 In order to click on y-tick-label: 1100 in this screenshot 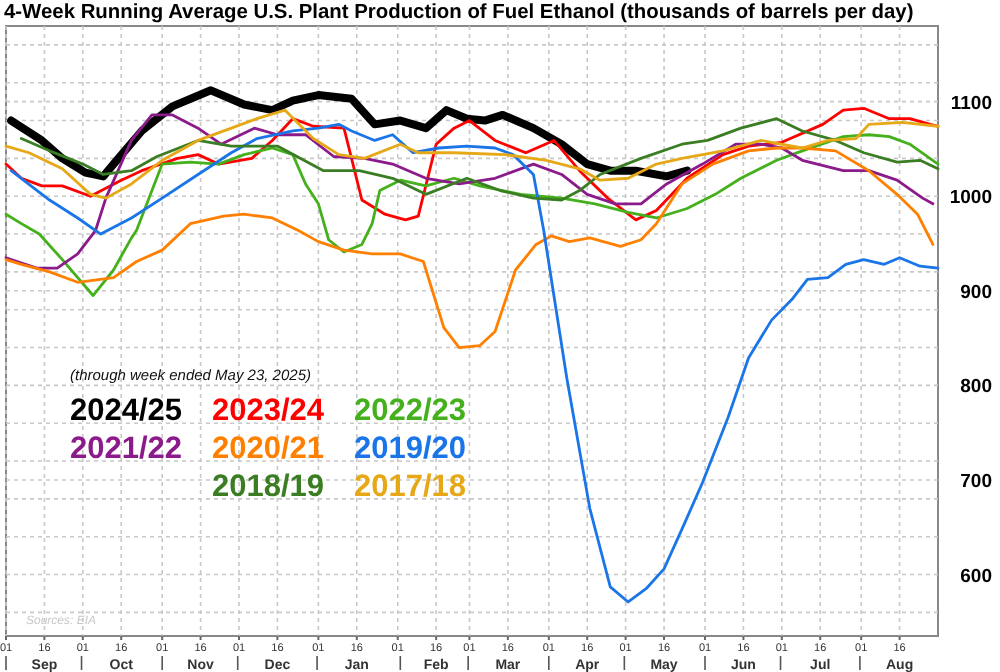, I will do `click(971, 103)`.